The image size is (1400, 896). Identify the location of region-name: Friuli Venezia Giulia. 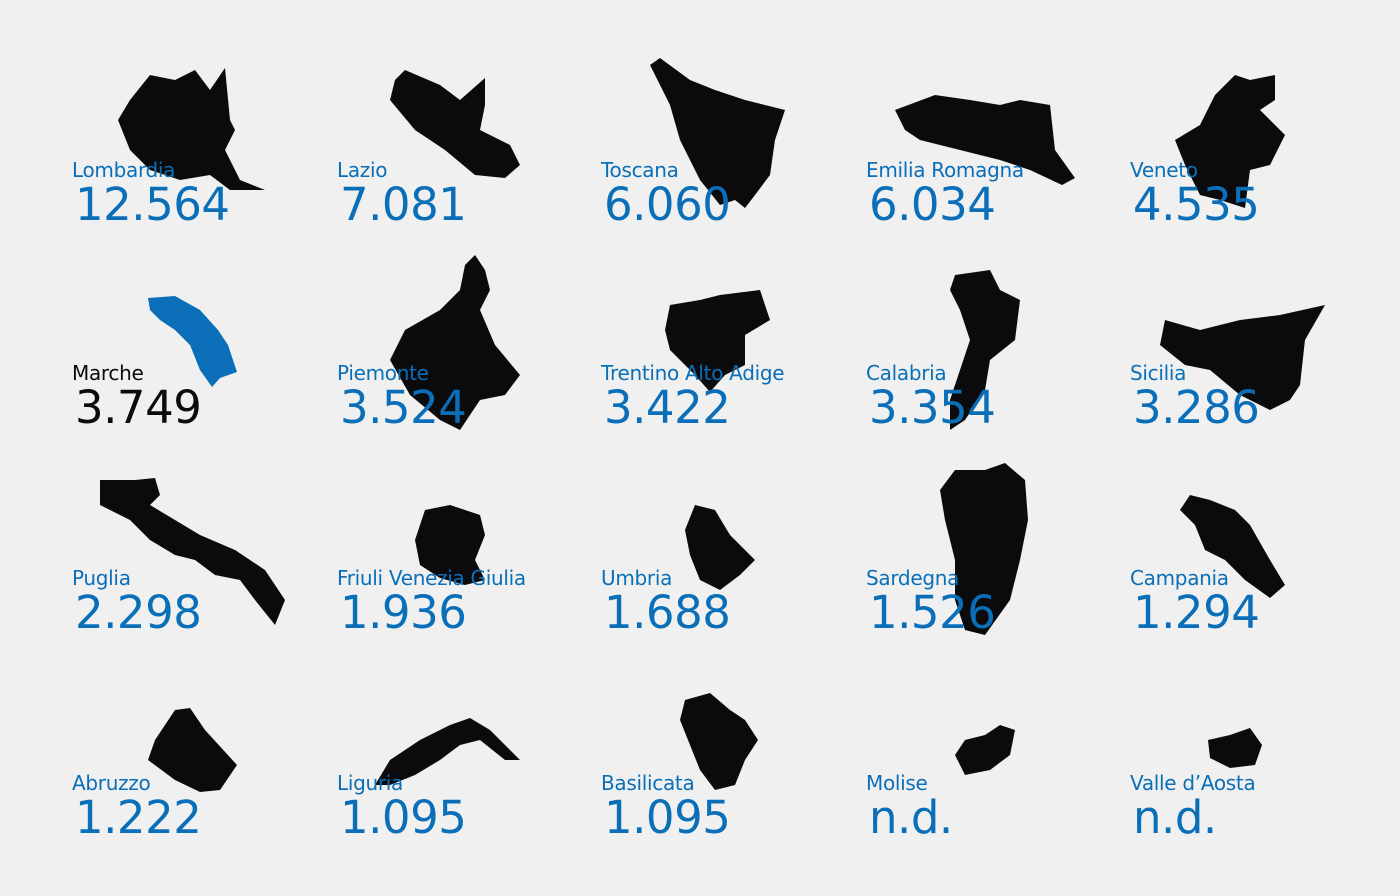
(431, 578).